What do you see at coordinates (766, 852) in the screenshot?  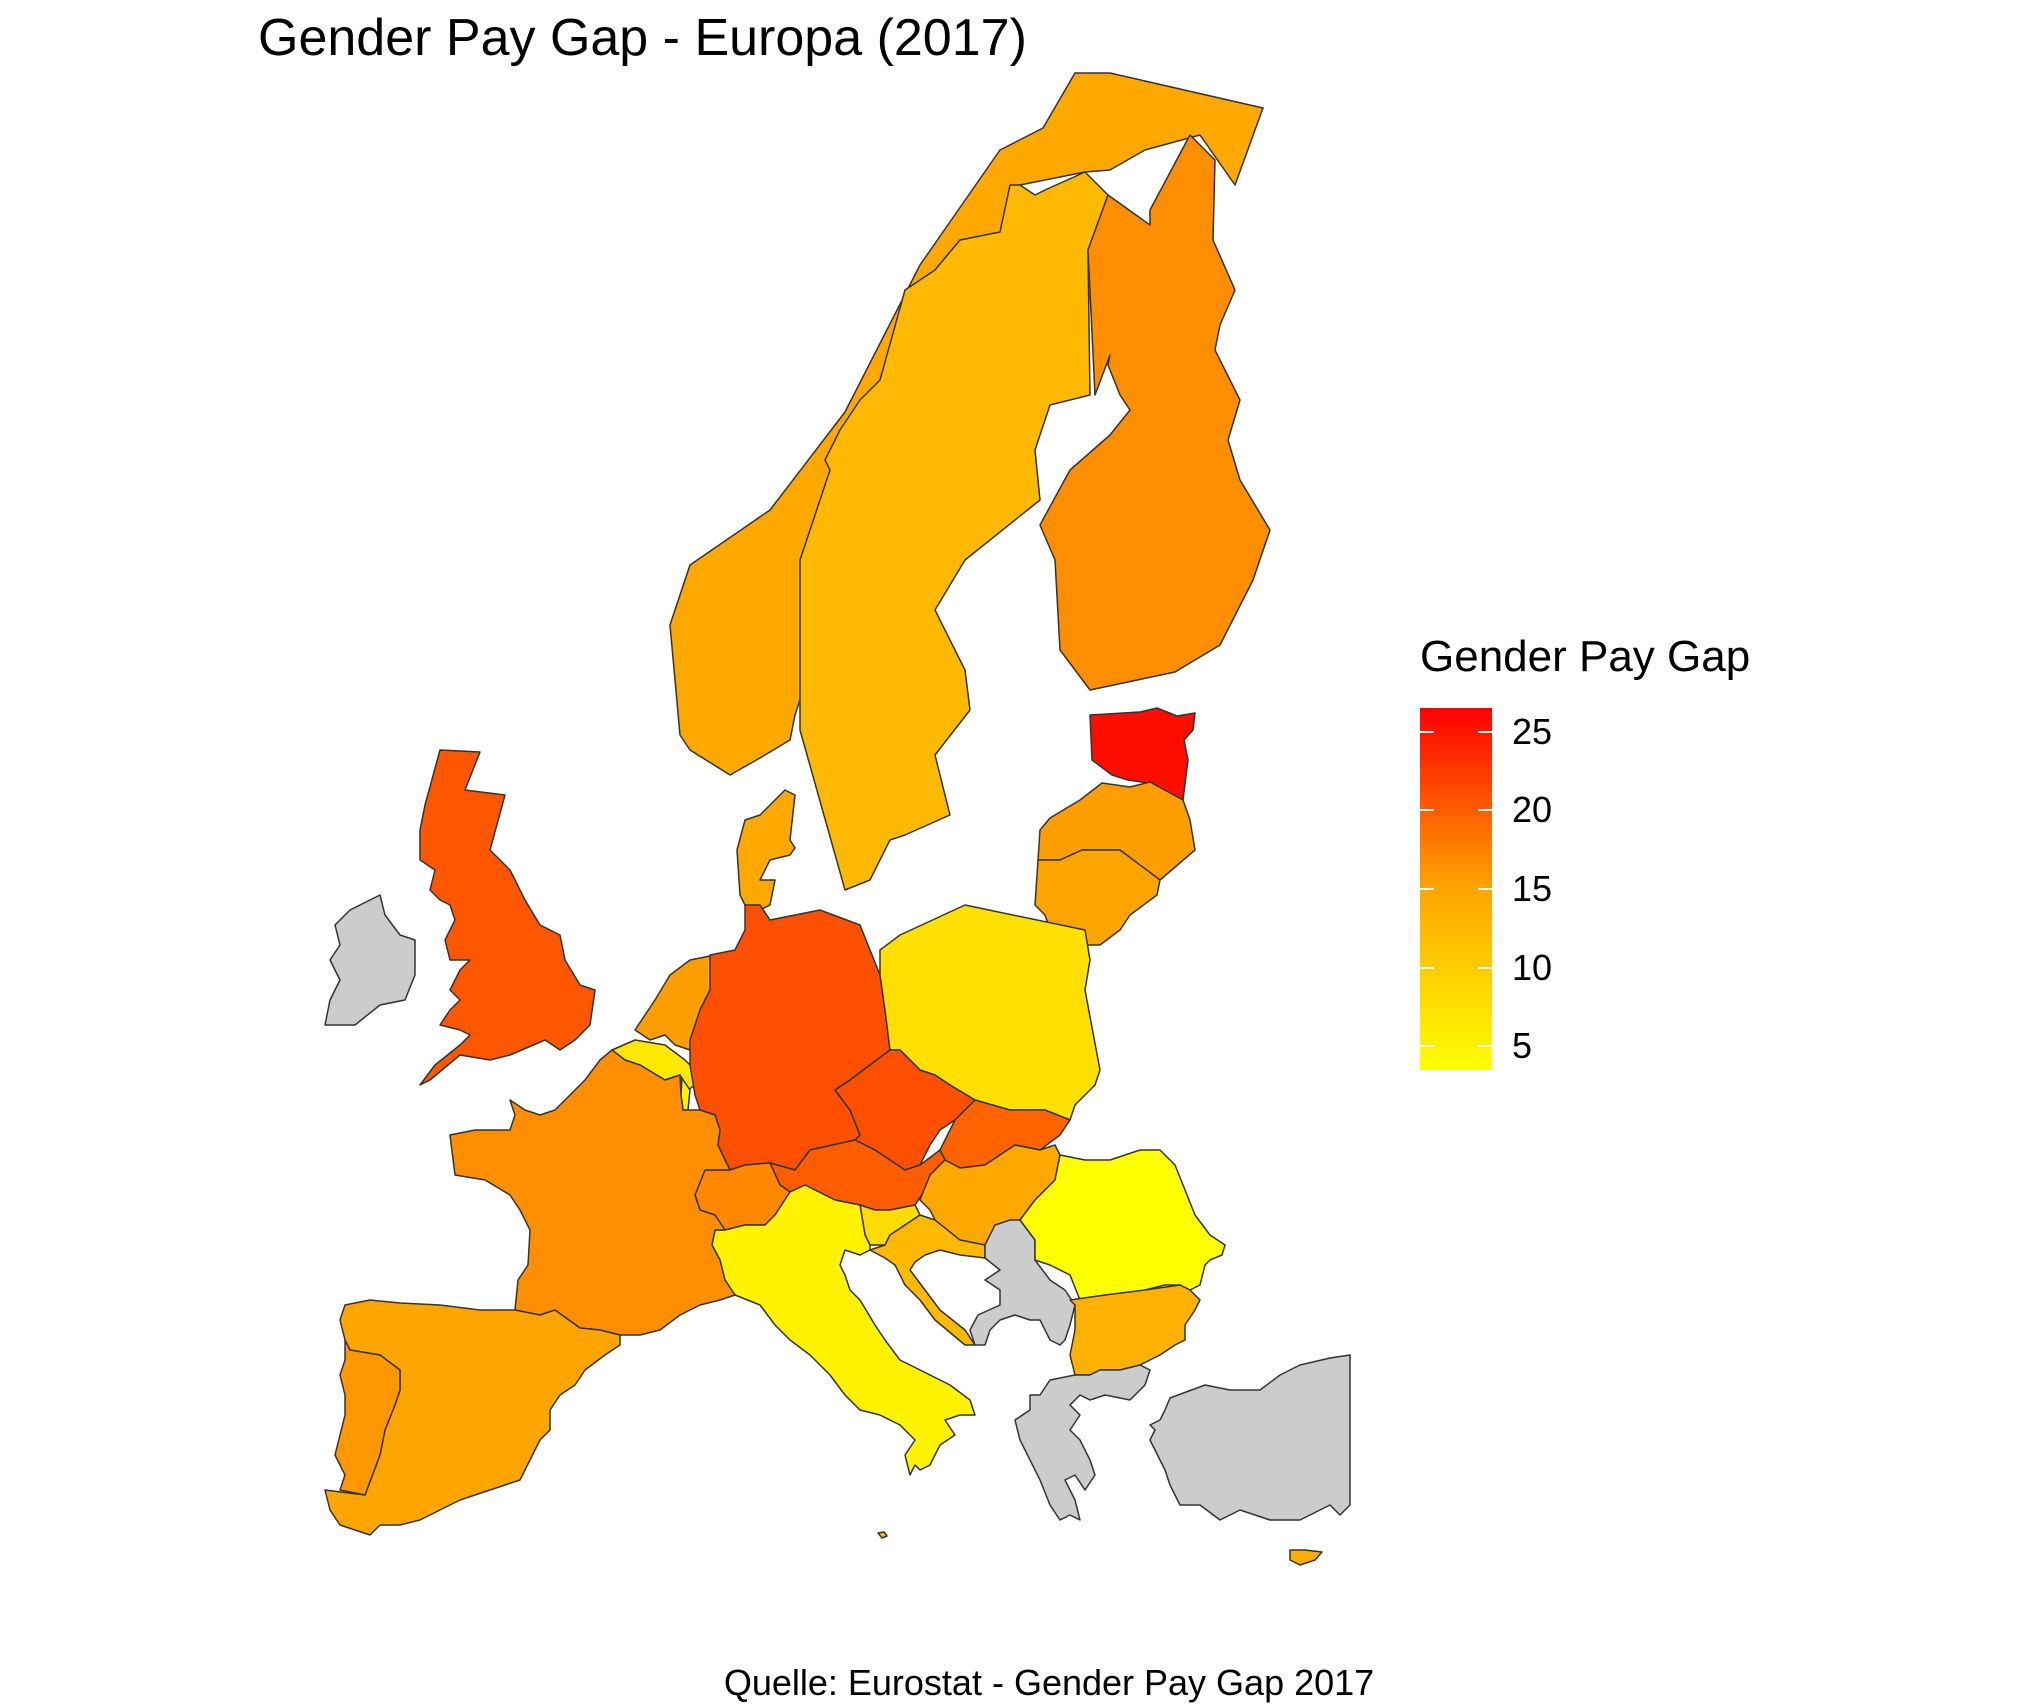 I see `region-denmark` at bounding box center [766, 852].